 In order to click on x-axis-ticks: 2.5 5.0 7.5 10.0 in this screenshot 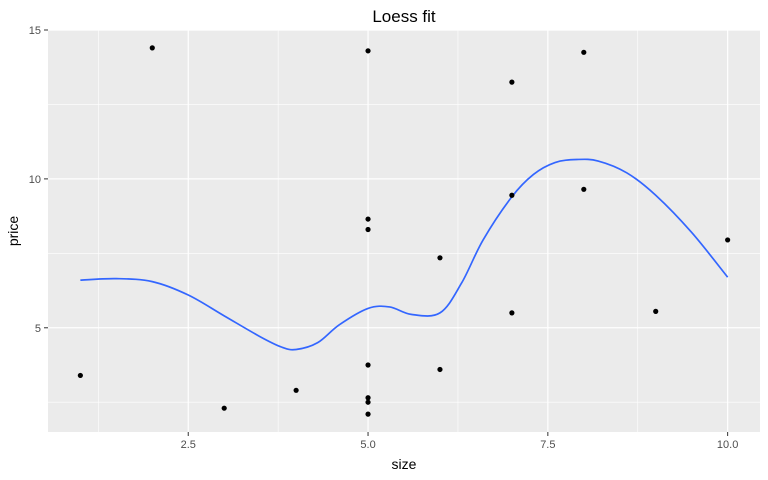, I will do `click(459, 441)`.